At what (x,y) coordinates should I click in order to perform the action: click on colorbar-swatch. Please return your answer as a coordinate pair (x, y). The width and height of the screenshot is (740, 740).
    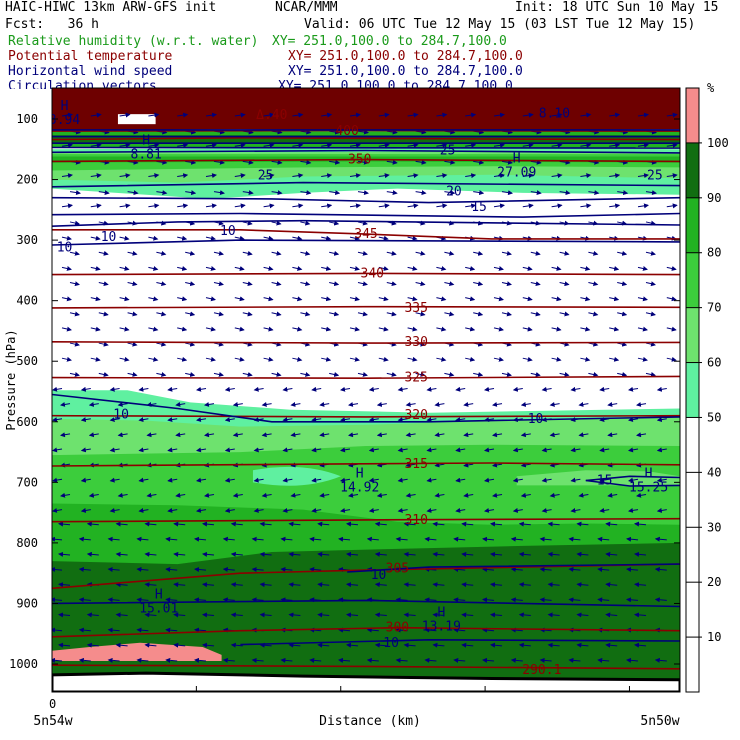
    Looking at the image, I should click on (692, 335).